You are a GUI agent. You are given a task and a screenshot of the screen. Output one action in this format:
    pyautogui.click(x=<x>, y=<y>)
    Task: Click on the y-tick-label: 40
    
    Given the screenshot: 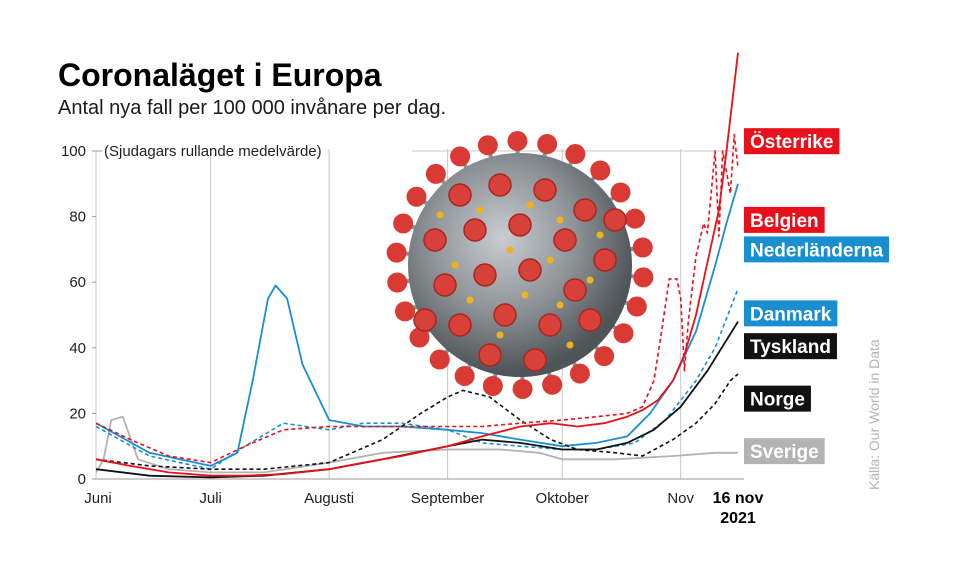 What is the action you would take?
    pyautogui.click(x=77, y=348)
    